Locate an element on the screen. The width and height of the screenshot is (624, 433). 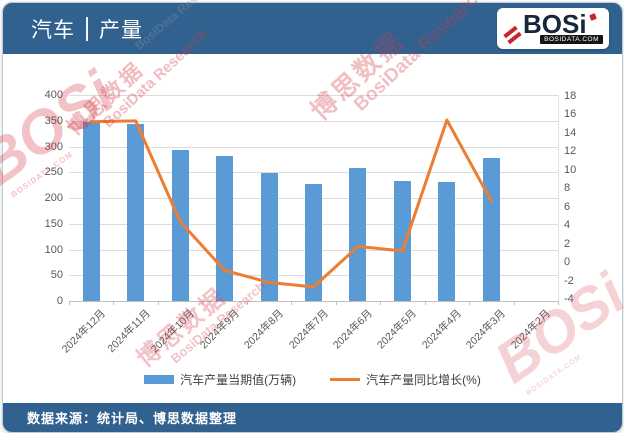
bosi-logo: BOSi BOSIDATA.COM is located at coordinates (553, 28).